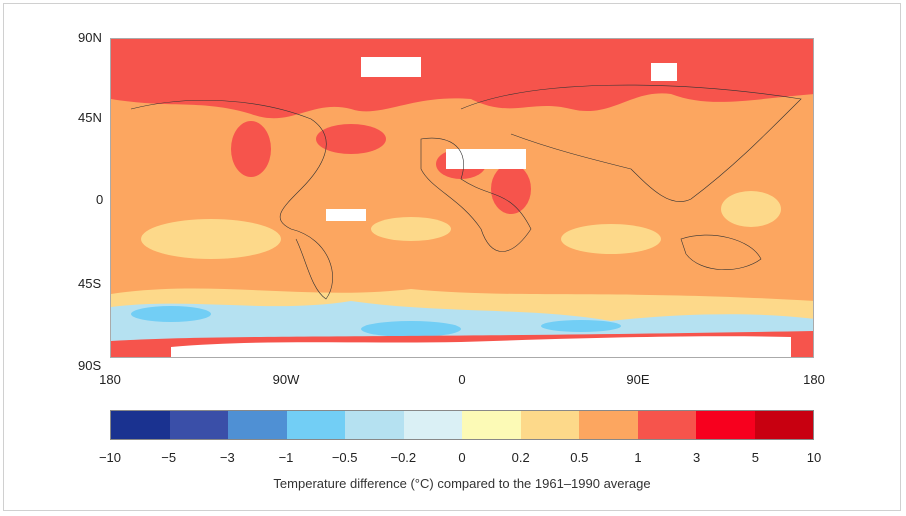  What do you see at coordinates (90, 365) in the screenshot?
I see `lat-label-90s: 90S` at bounding box center [90, 365].